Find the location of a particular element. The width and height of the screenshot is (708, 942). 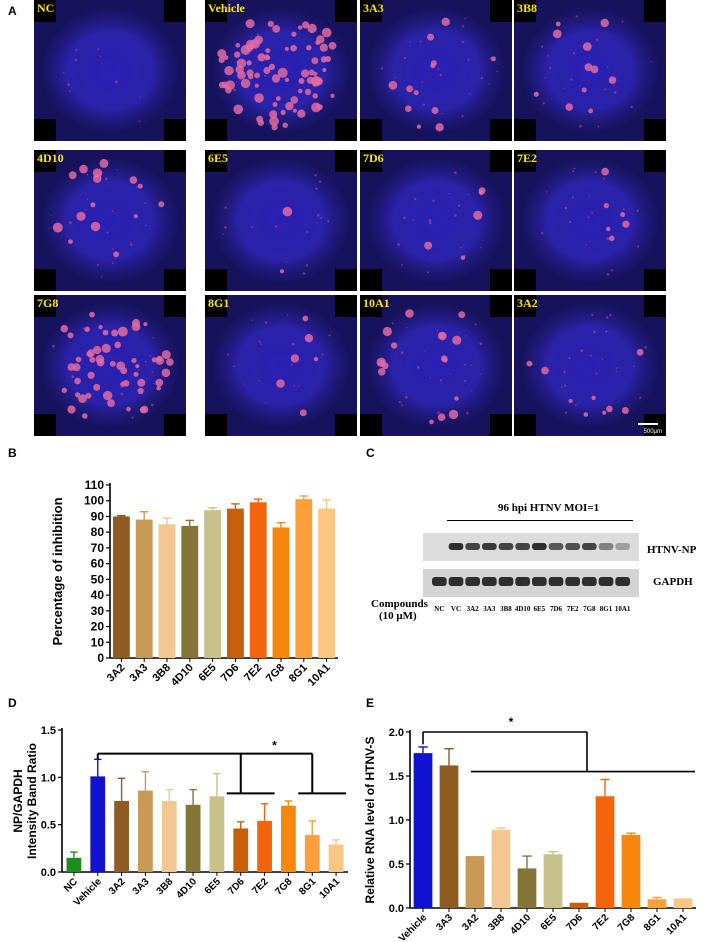

tile-label: 8G1 is located at coordinates (219, 303).